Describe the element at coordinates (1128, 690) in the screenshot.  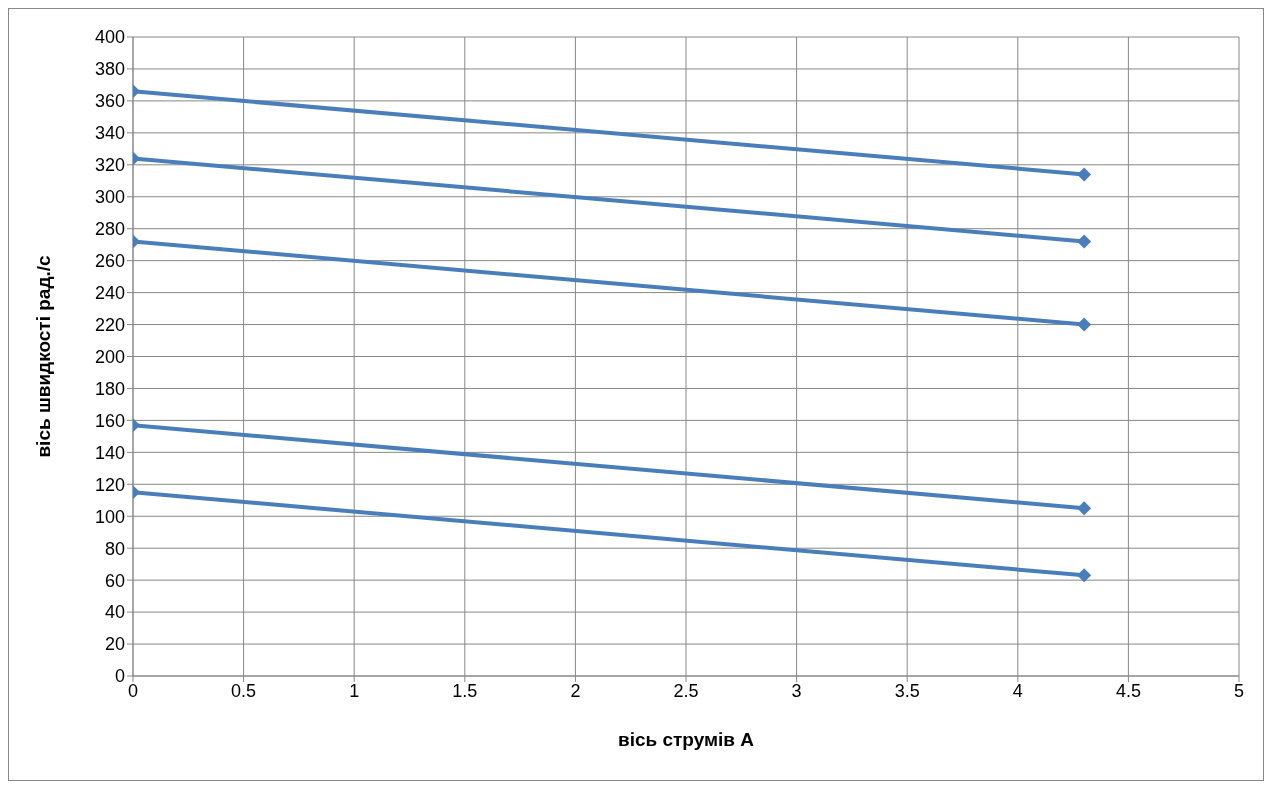
I see `x-tick-label: 4.5` at that location.